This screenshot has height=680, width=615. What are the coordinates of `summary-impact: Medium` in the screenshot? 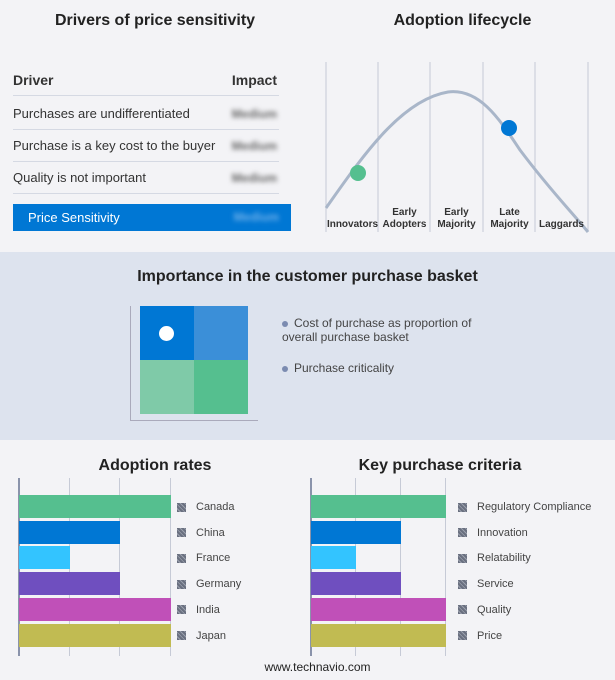 It's located at (256, 217).